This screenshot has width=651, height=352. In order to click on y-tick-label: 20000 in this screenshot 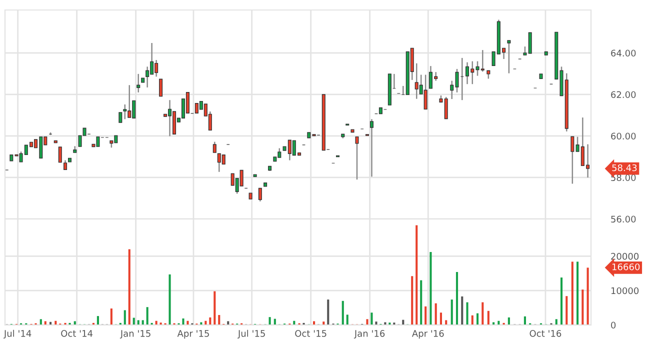, I will do `click(625, 256)`.